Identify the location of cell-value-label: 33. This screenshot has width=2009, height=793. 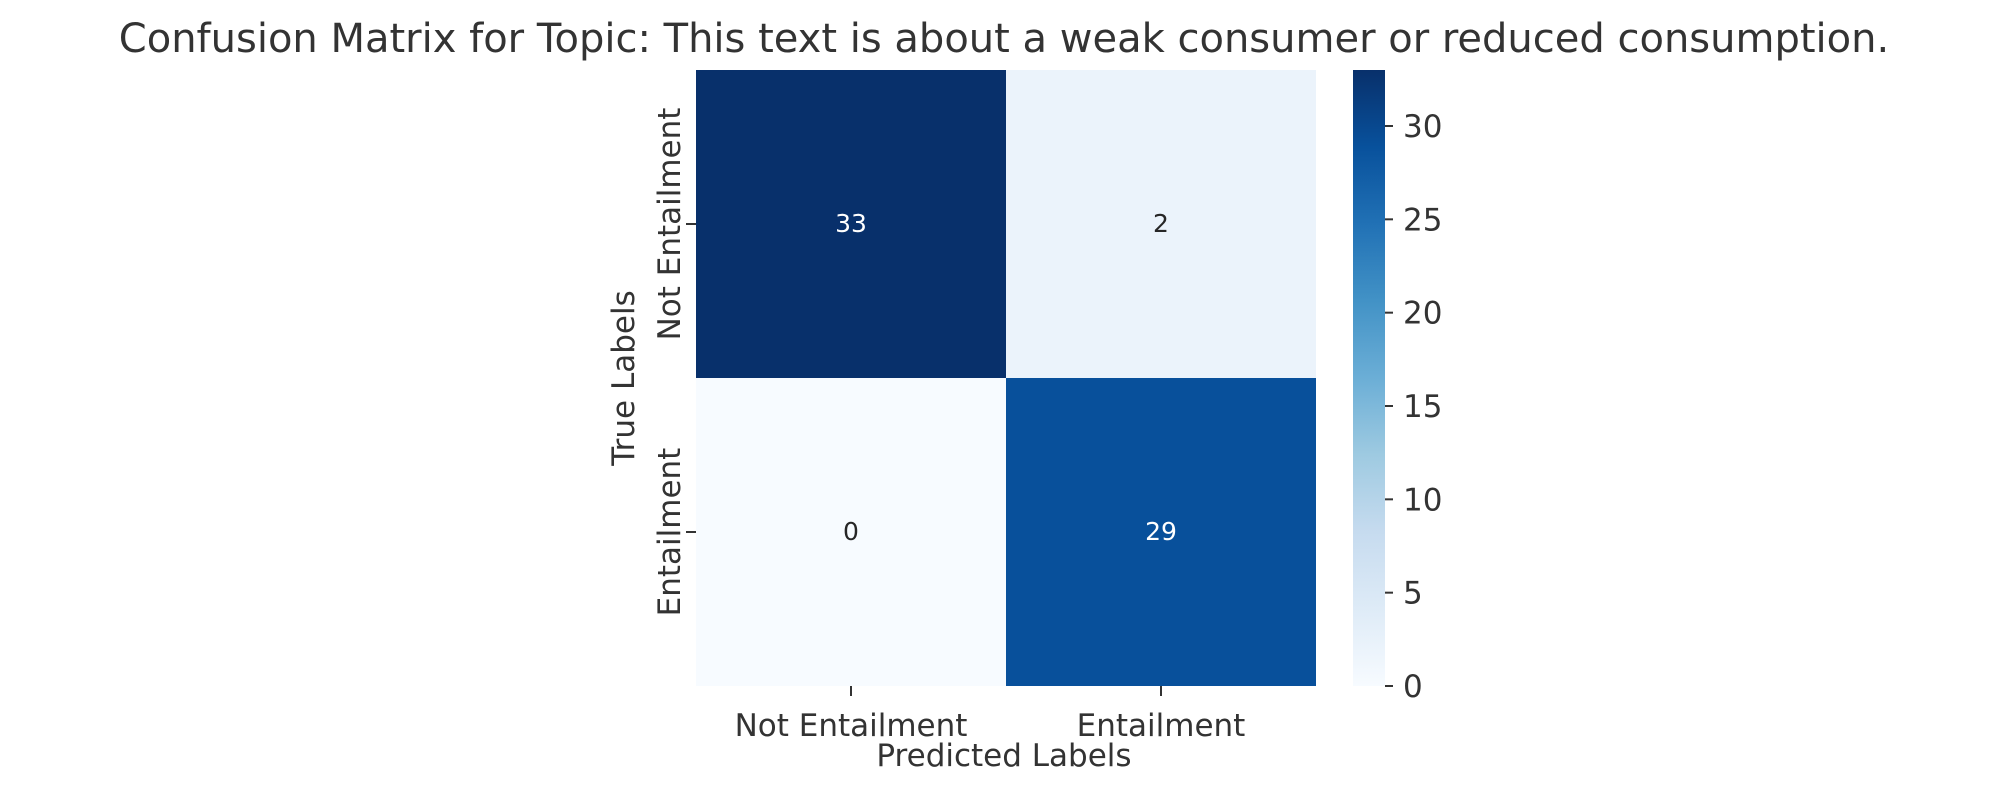
(851, 223).